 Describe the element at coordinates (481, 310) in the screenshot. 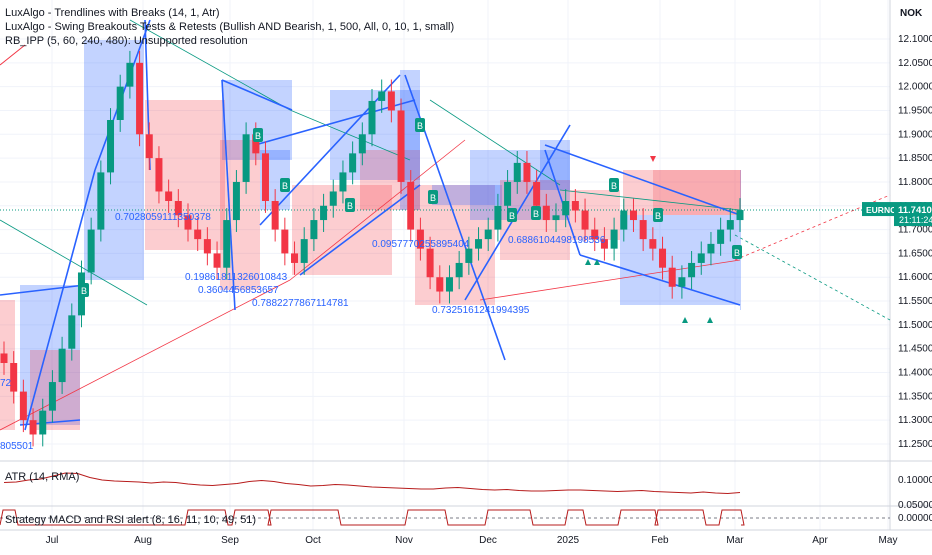

I see `swing-value-label: 0.7325161241994395` at that location.